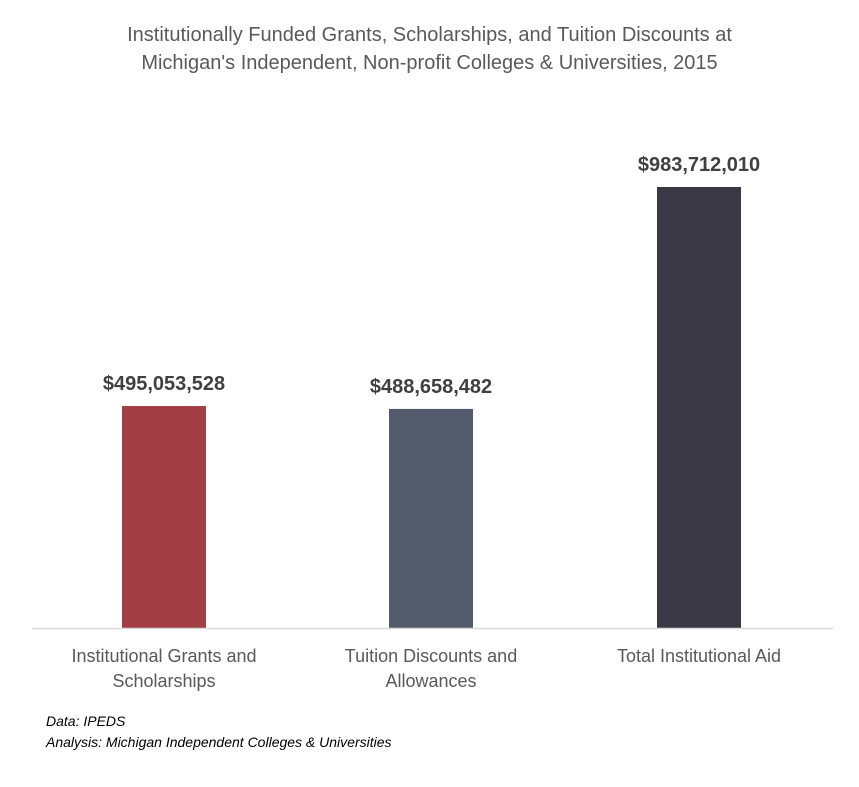  I want to click on data-source-note: Data: IPEDS, so click(86, 721).